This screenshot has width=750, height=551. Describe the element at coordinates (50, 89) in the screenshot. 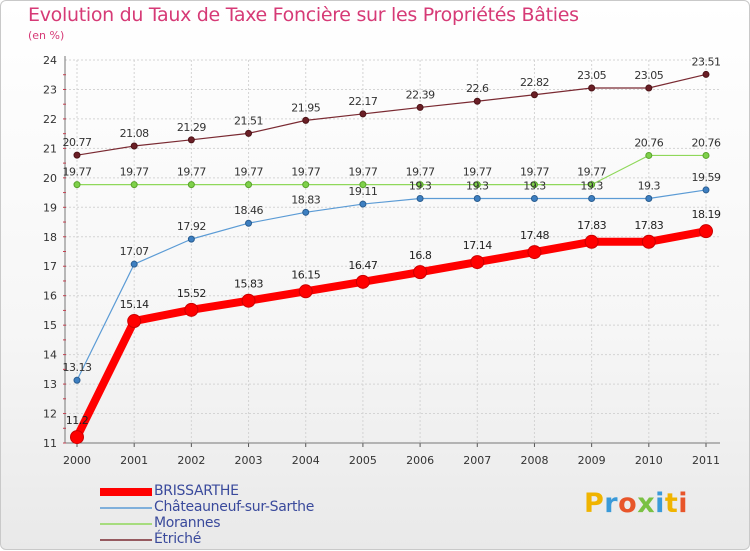

I see `y-tick-label: 23` at that location.